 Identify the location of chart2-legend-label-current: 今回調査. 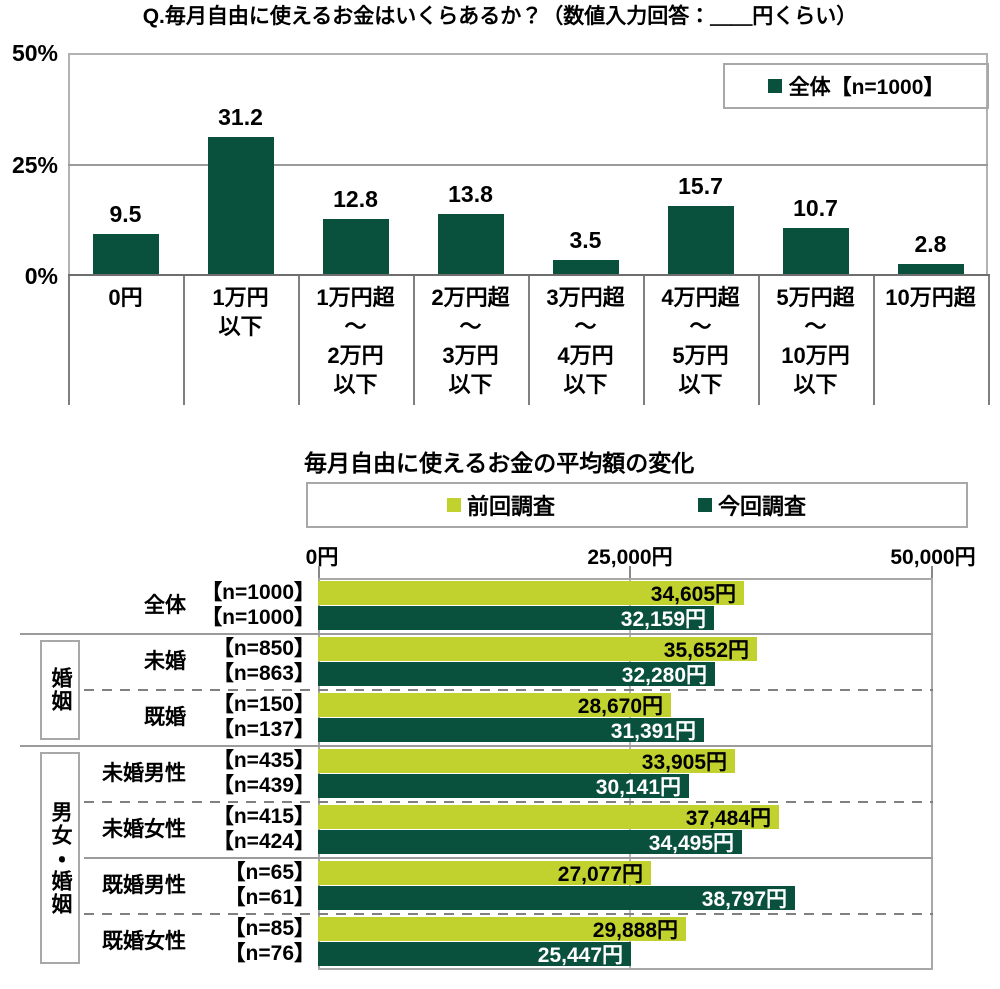
(762, 506).